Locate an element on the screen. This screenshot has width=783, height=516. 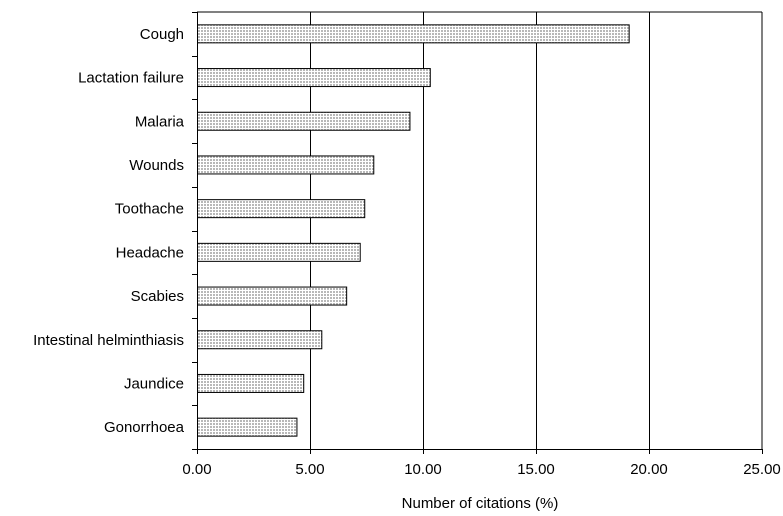
x-tick-label: 5.00 is located at coordinates (309, 469).